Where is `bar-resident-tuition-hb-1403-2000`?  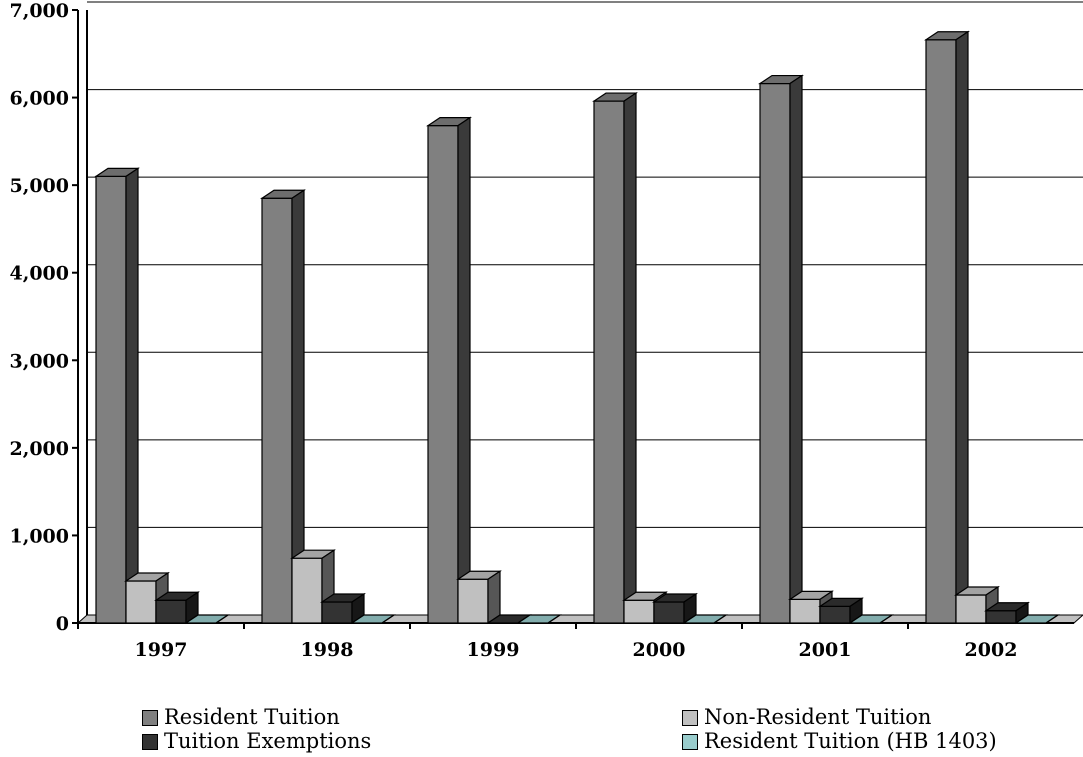 bar-resident-tuition-hb-1403-2000 is located at coordinates (705, 619).